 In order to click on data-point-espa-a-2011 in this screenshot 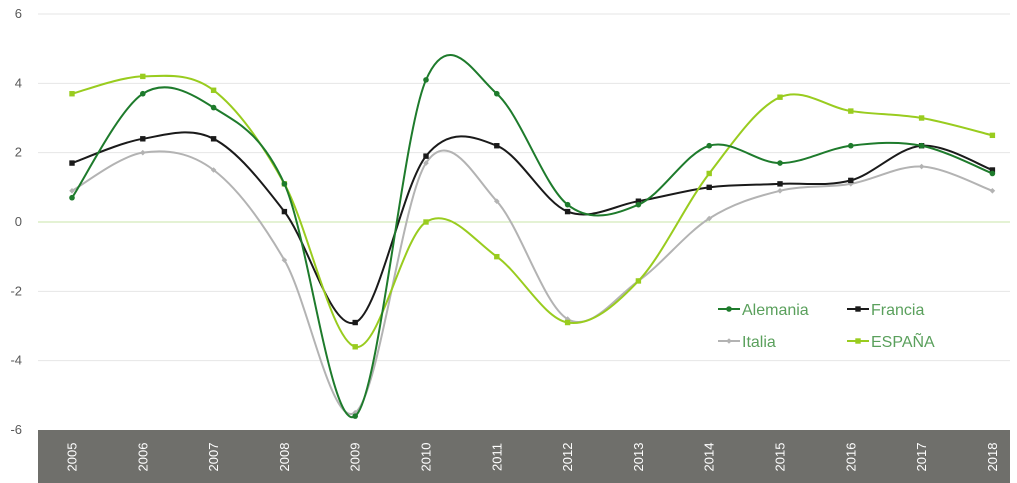, I will do `click(497, 256)`.